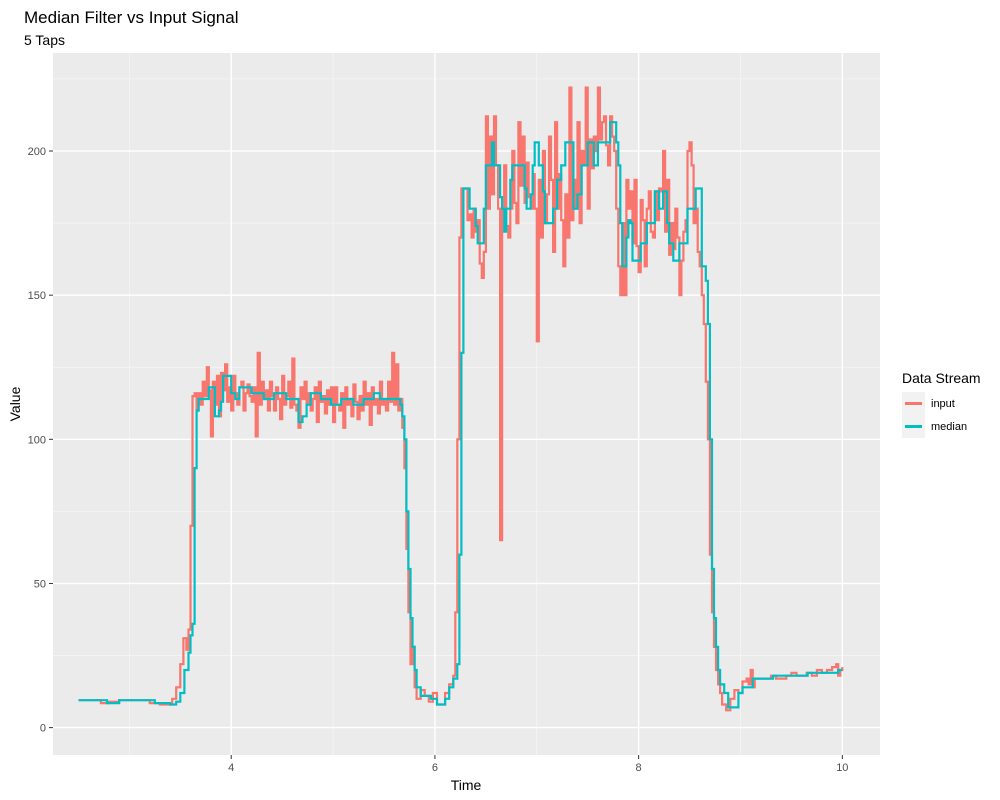 Image resolution: width=1000 pixels, height=800 pixels. I want to click on legend-label-input: input, so click(943, 403).